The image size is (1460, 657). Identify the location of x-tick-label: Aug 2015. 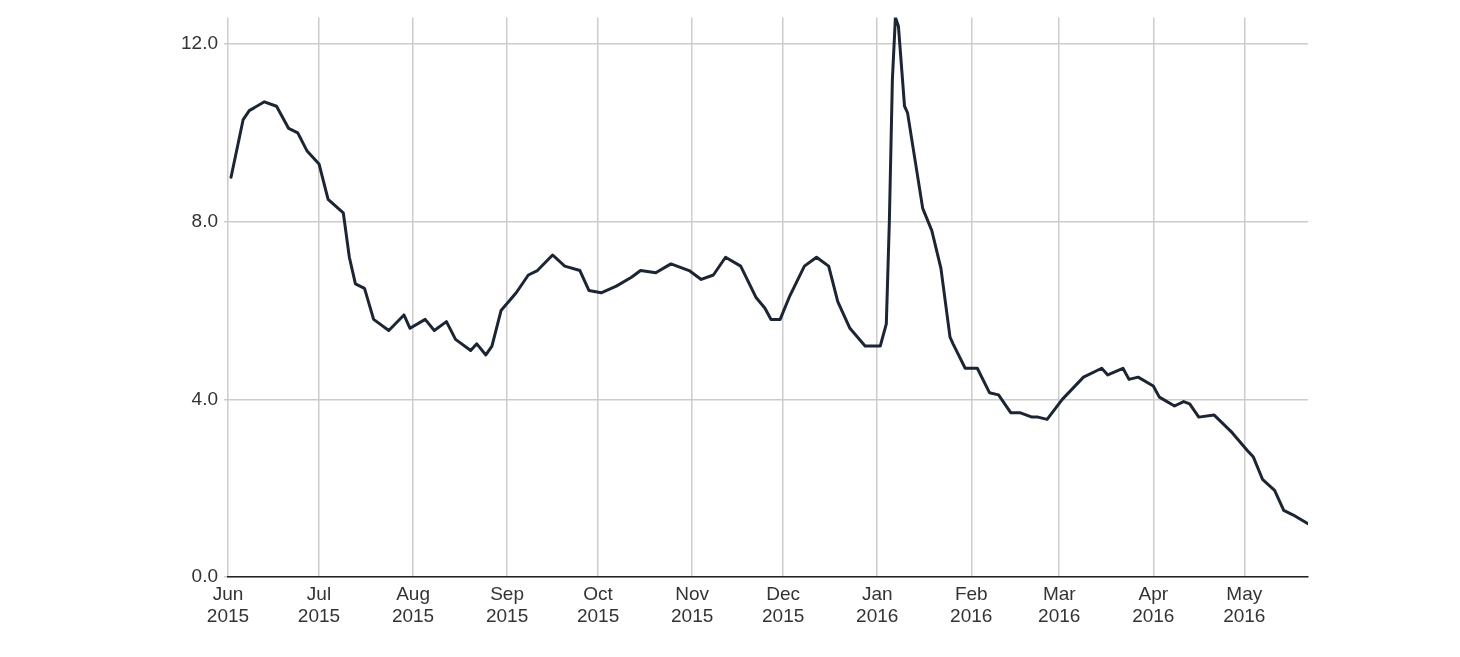
(413, 604).